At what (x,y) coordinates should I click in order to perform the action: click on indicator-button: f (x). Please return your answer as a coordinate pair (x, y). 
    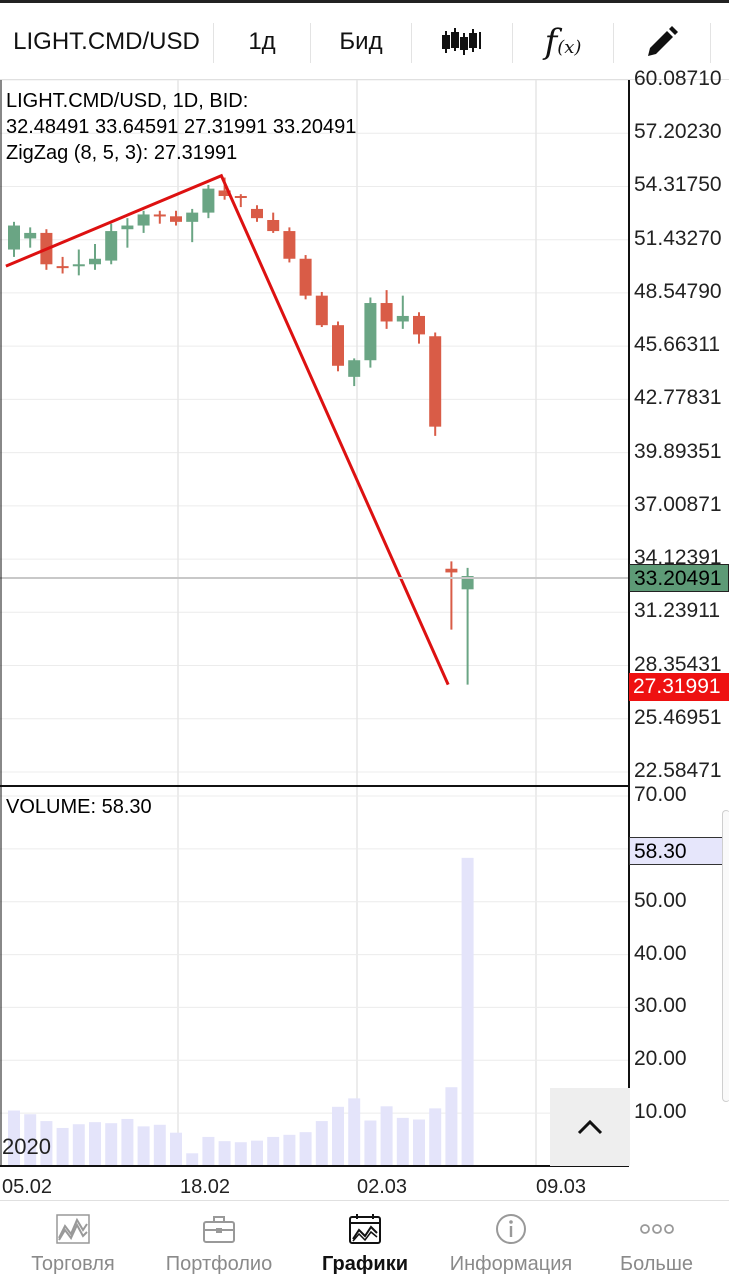
    Looking at the image, I should click on (563, 41).